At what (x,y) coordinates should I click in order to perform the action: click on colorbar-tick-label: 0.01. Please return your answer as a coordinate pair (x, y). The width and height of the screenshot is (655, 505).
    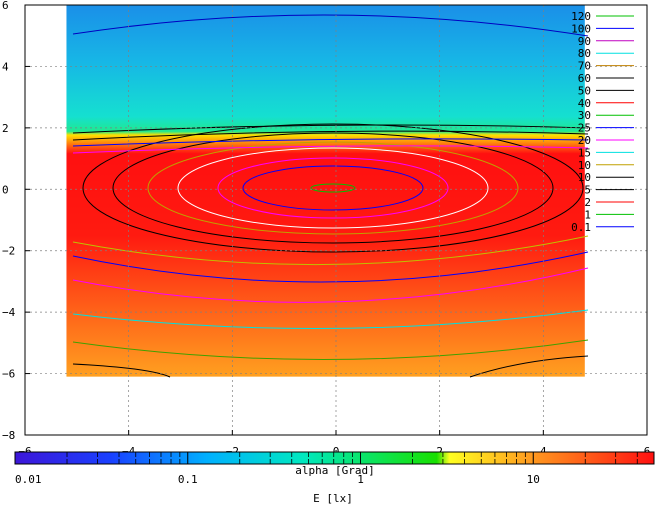
    Looking at the image, I should click on (28, 479).